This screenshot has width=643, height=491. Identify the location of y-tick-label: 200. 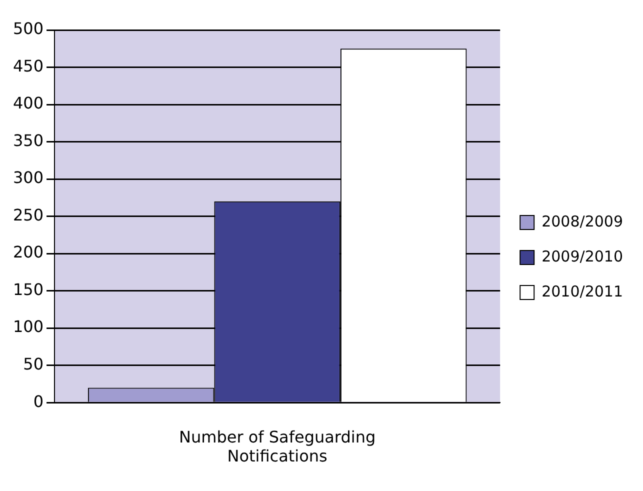
(28, 252).